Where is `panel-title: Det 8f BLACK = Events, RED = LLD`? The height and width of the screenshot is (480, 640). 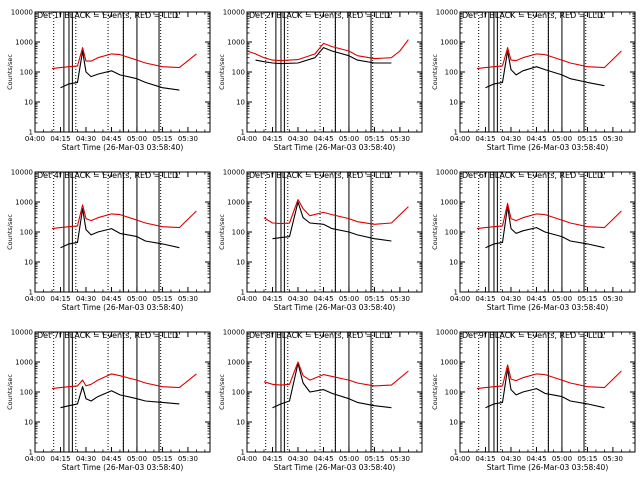 panel-title: Det 8f BLACK = Events, RED = LLD is located at coordinates (319, 335).